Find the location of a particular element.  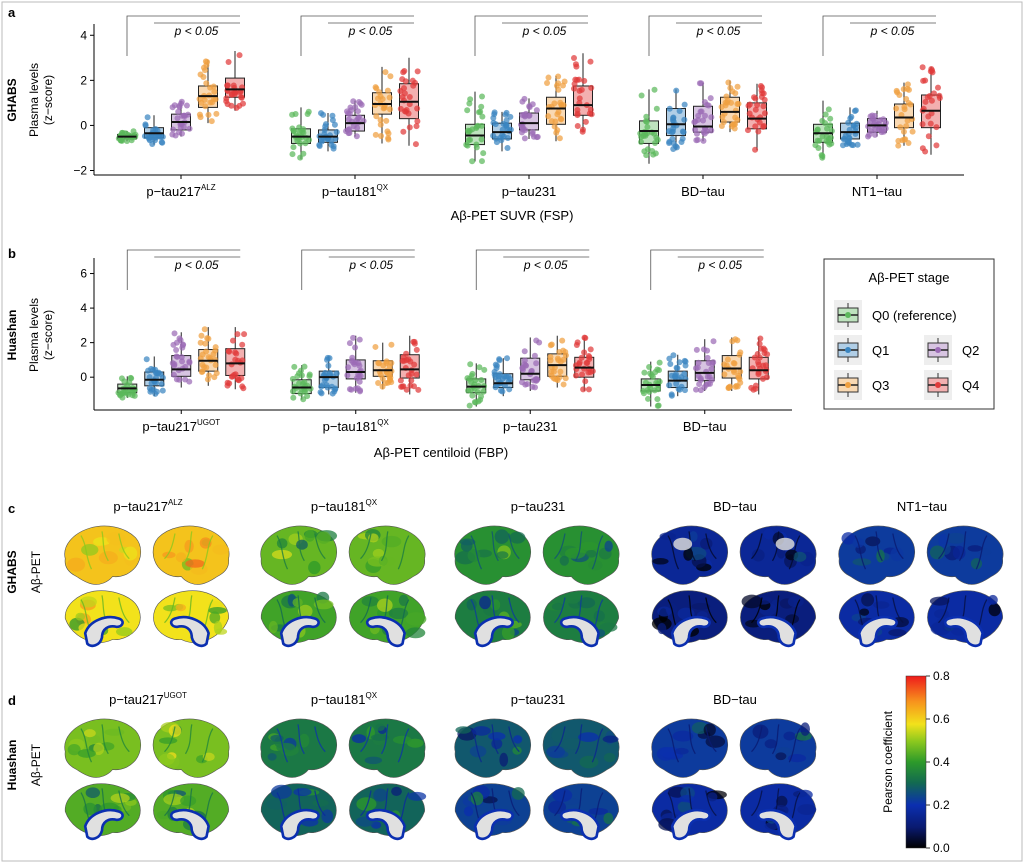

x-tick-label: p−tau231 is located at coordinates (529, 191).